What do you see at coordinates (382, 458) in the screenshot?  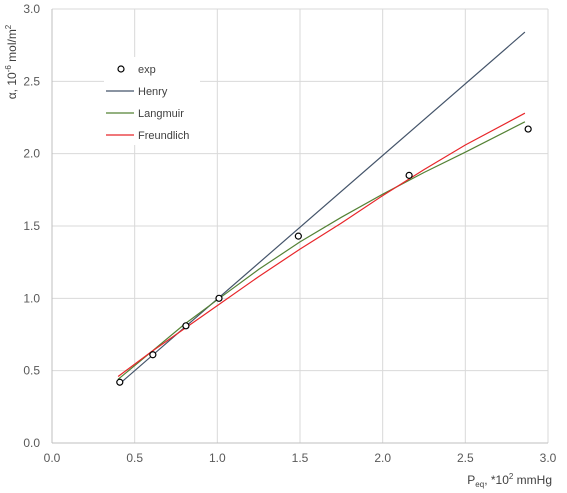 I see `x-tick-label: 2.0` at bounding box center [382, 458].